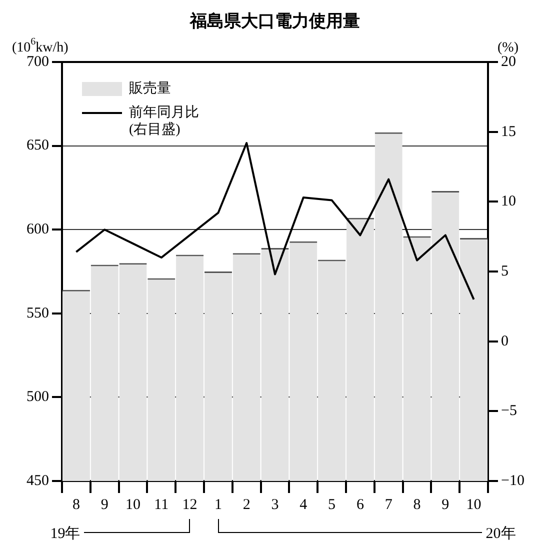  What do you see at coordinates (37, 230) in the screenshot?
I see `y-tick-label: 600` at bounding box center [37, 230].